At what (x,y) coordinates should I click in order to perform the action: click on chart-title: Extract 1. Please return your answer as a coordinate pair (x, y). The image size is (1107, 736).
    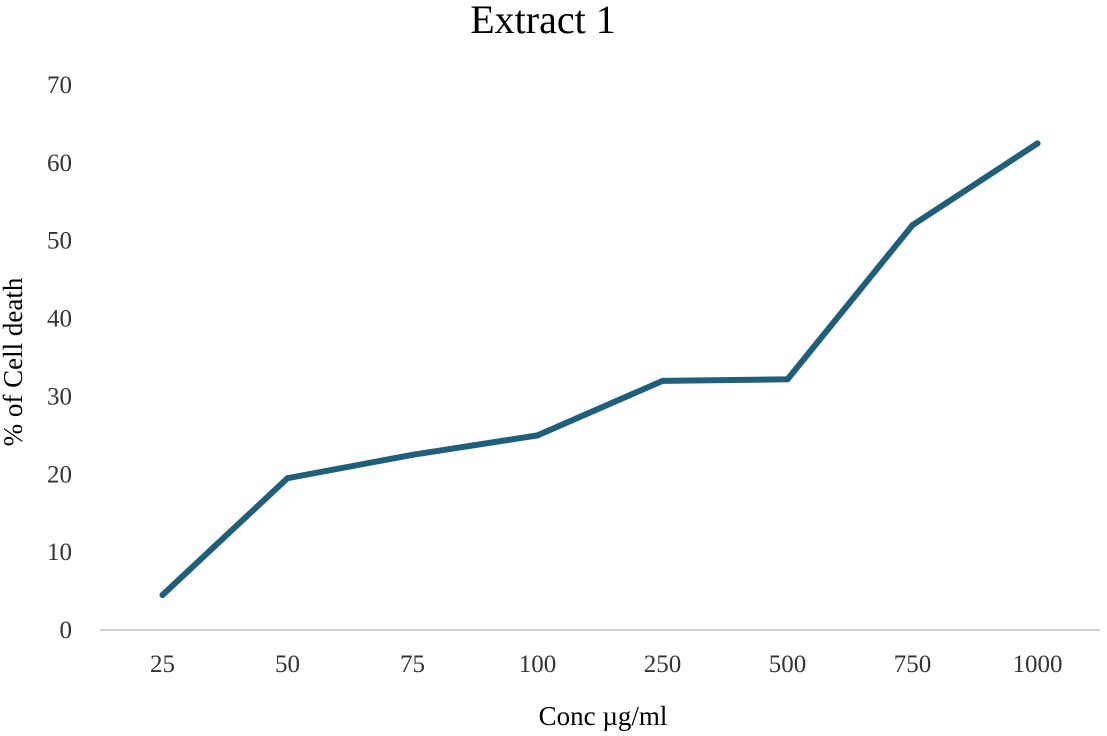
    Looking at the image, I should click on (543, 21).